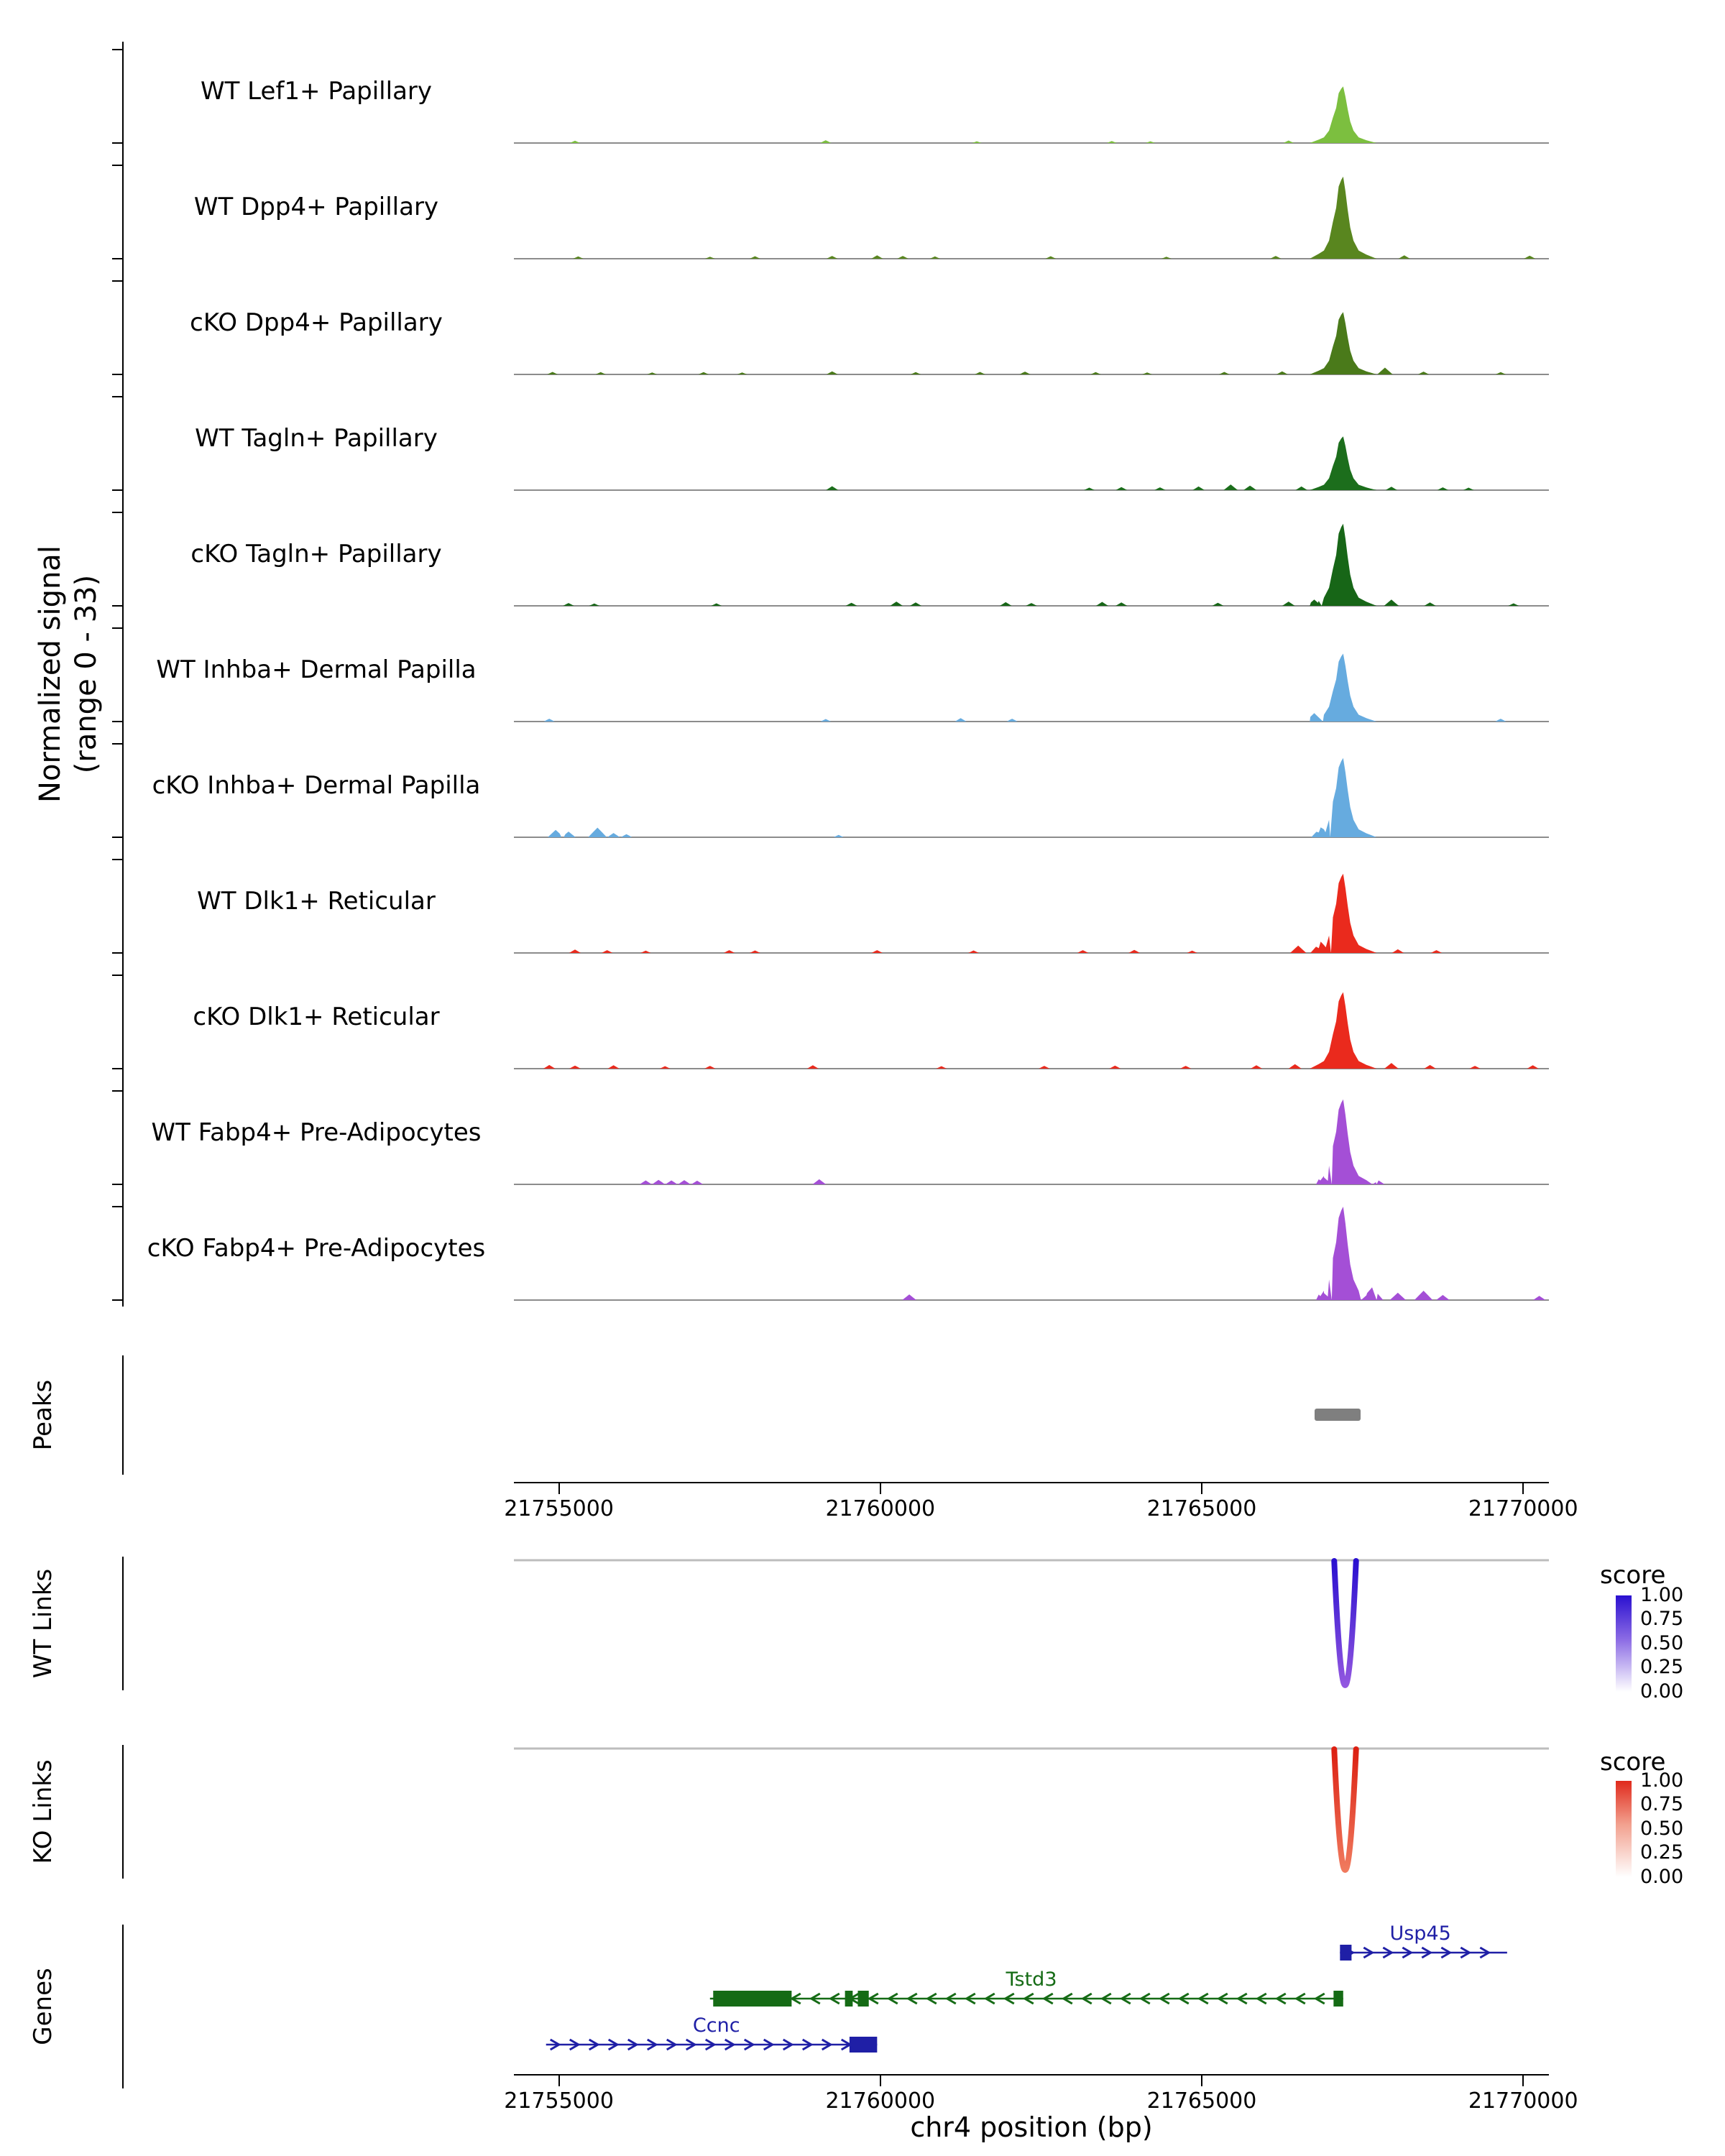 The height and width of the screenshot is (2156, 1725). Describe the element at coordinates (1031, 2127) in the screenshot. I see `x-axis-title: chr4 position (bp)` at that location.